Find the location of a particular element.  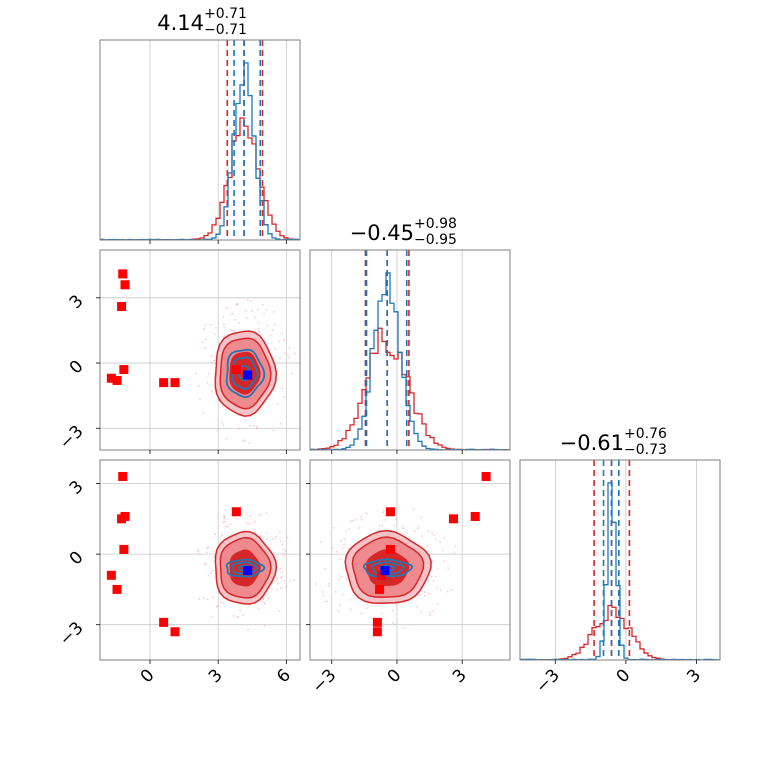

panel-p2-p1: −3 0 3 is located at coordinates (408, 578).